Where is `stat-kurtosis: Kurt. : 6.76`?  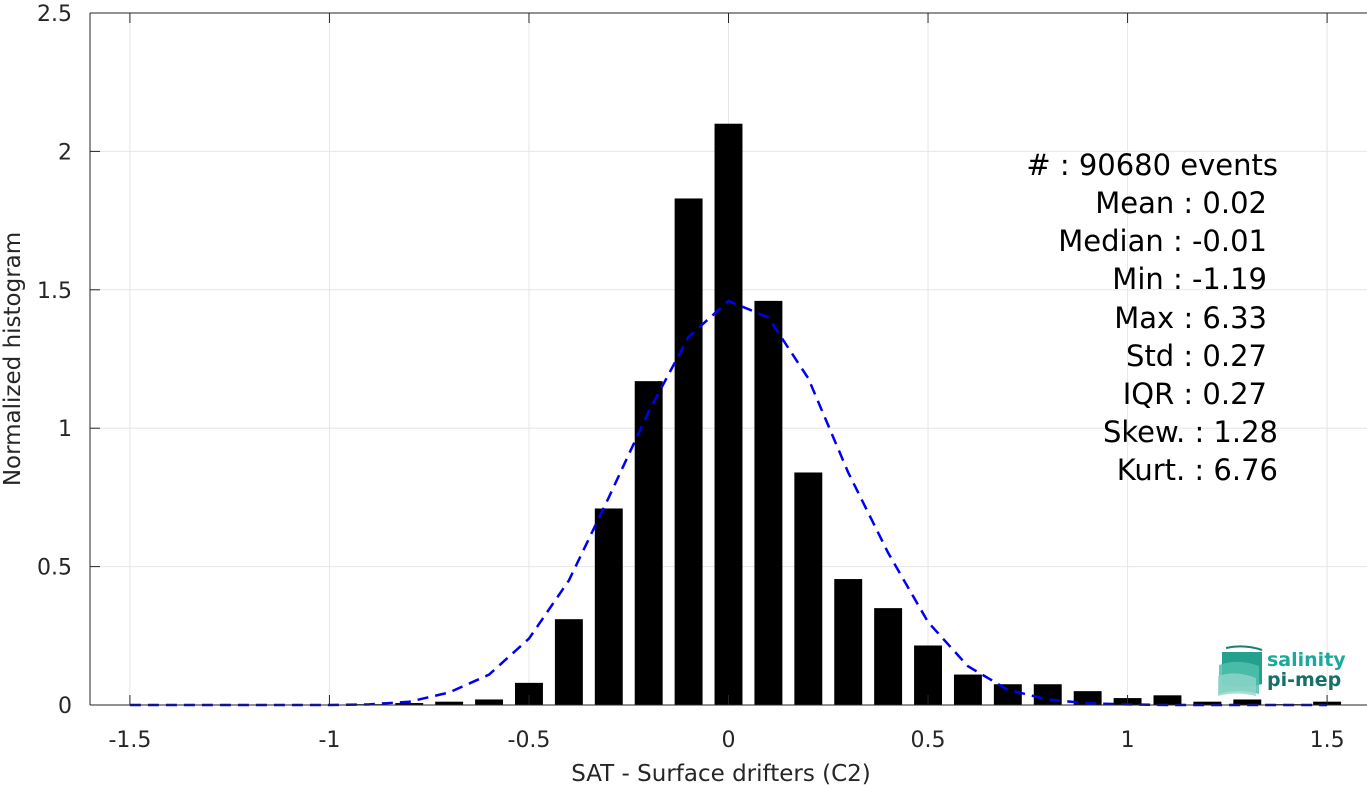 stat-kurtosis: Kurt. : 6.76 is located at coordinates (1197, 470).